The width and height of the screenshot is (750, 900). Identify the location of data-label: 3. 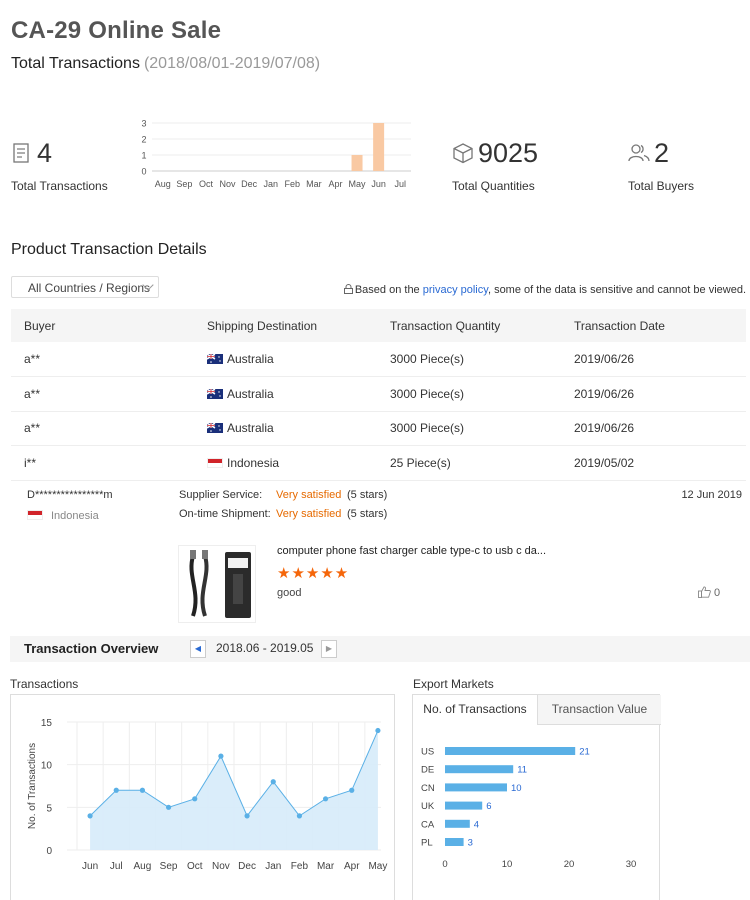
(470, 843).